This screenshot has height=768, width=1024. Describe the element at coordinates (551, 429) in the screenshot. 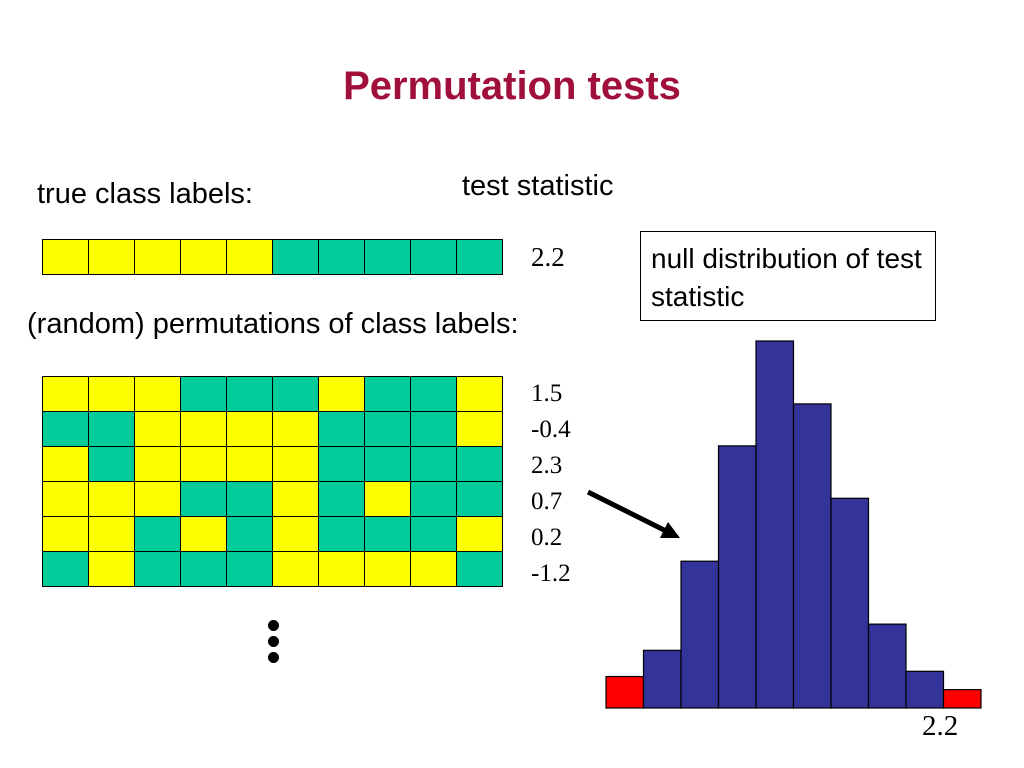

I see `permutation-statistic: -0.4` at that location.